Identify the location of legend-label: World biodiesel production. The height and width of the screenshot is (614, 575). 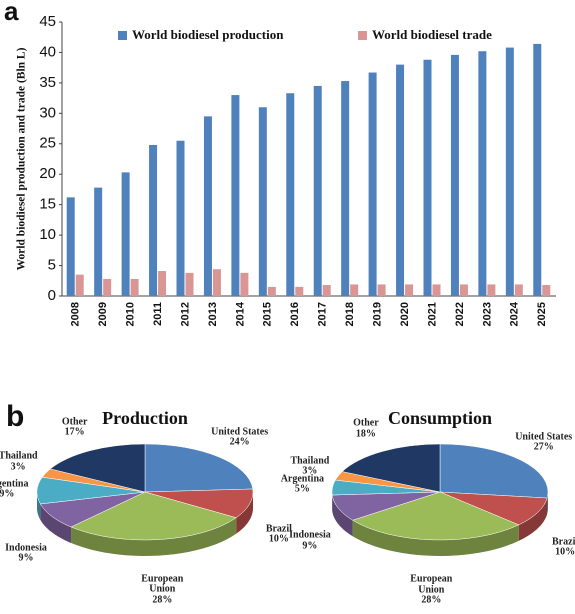
(208, 34).